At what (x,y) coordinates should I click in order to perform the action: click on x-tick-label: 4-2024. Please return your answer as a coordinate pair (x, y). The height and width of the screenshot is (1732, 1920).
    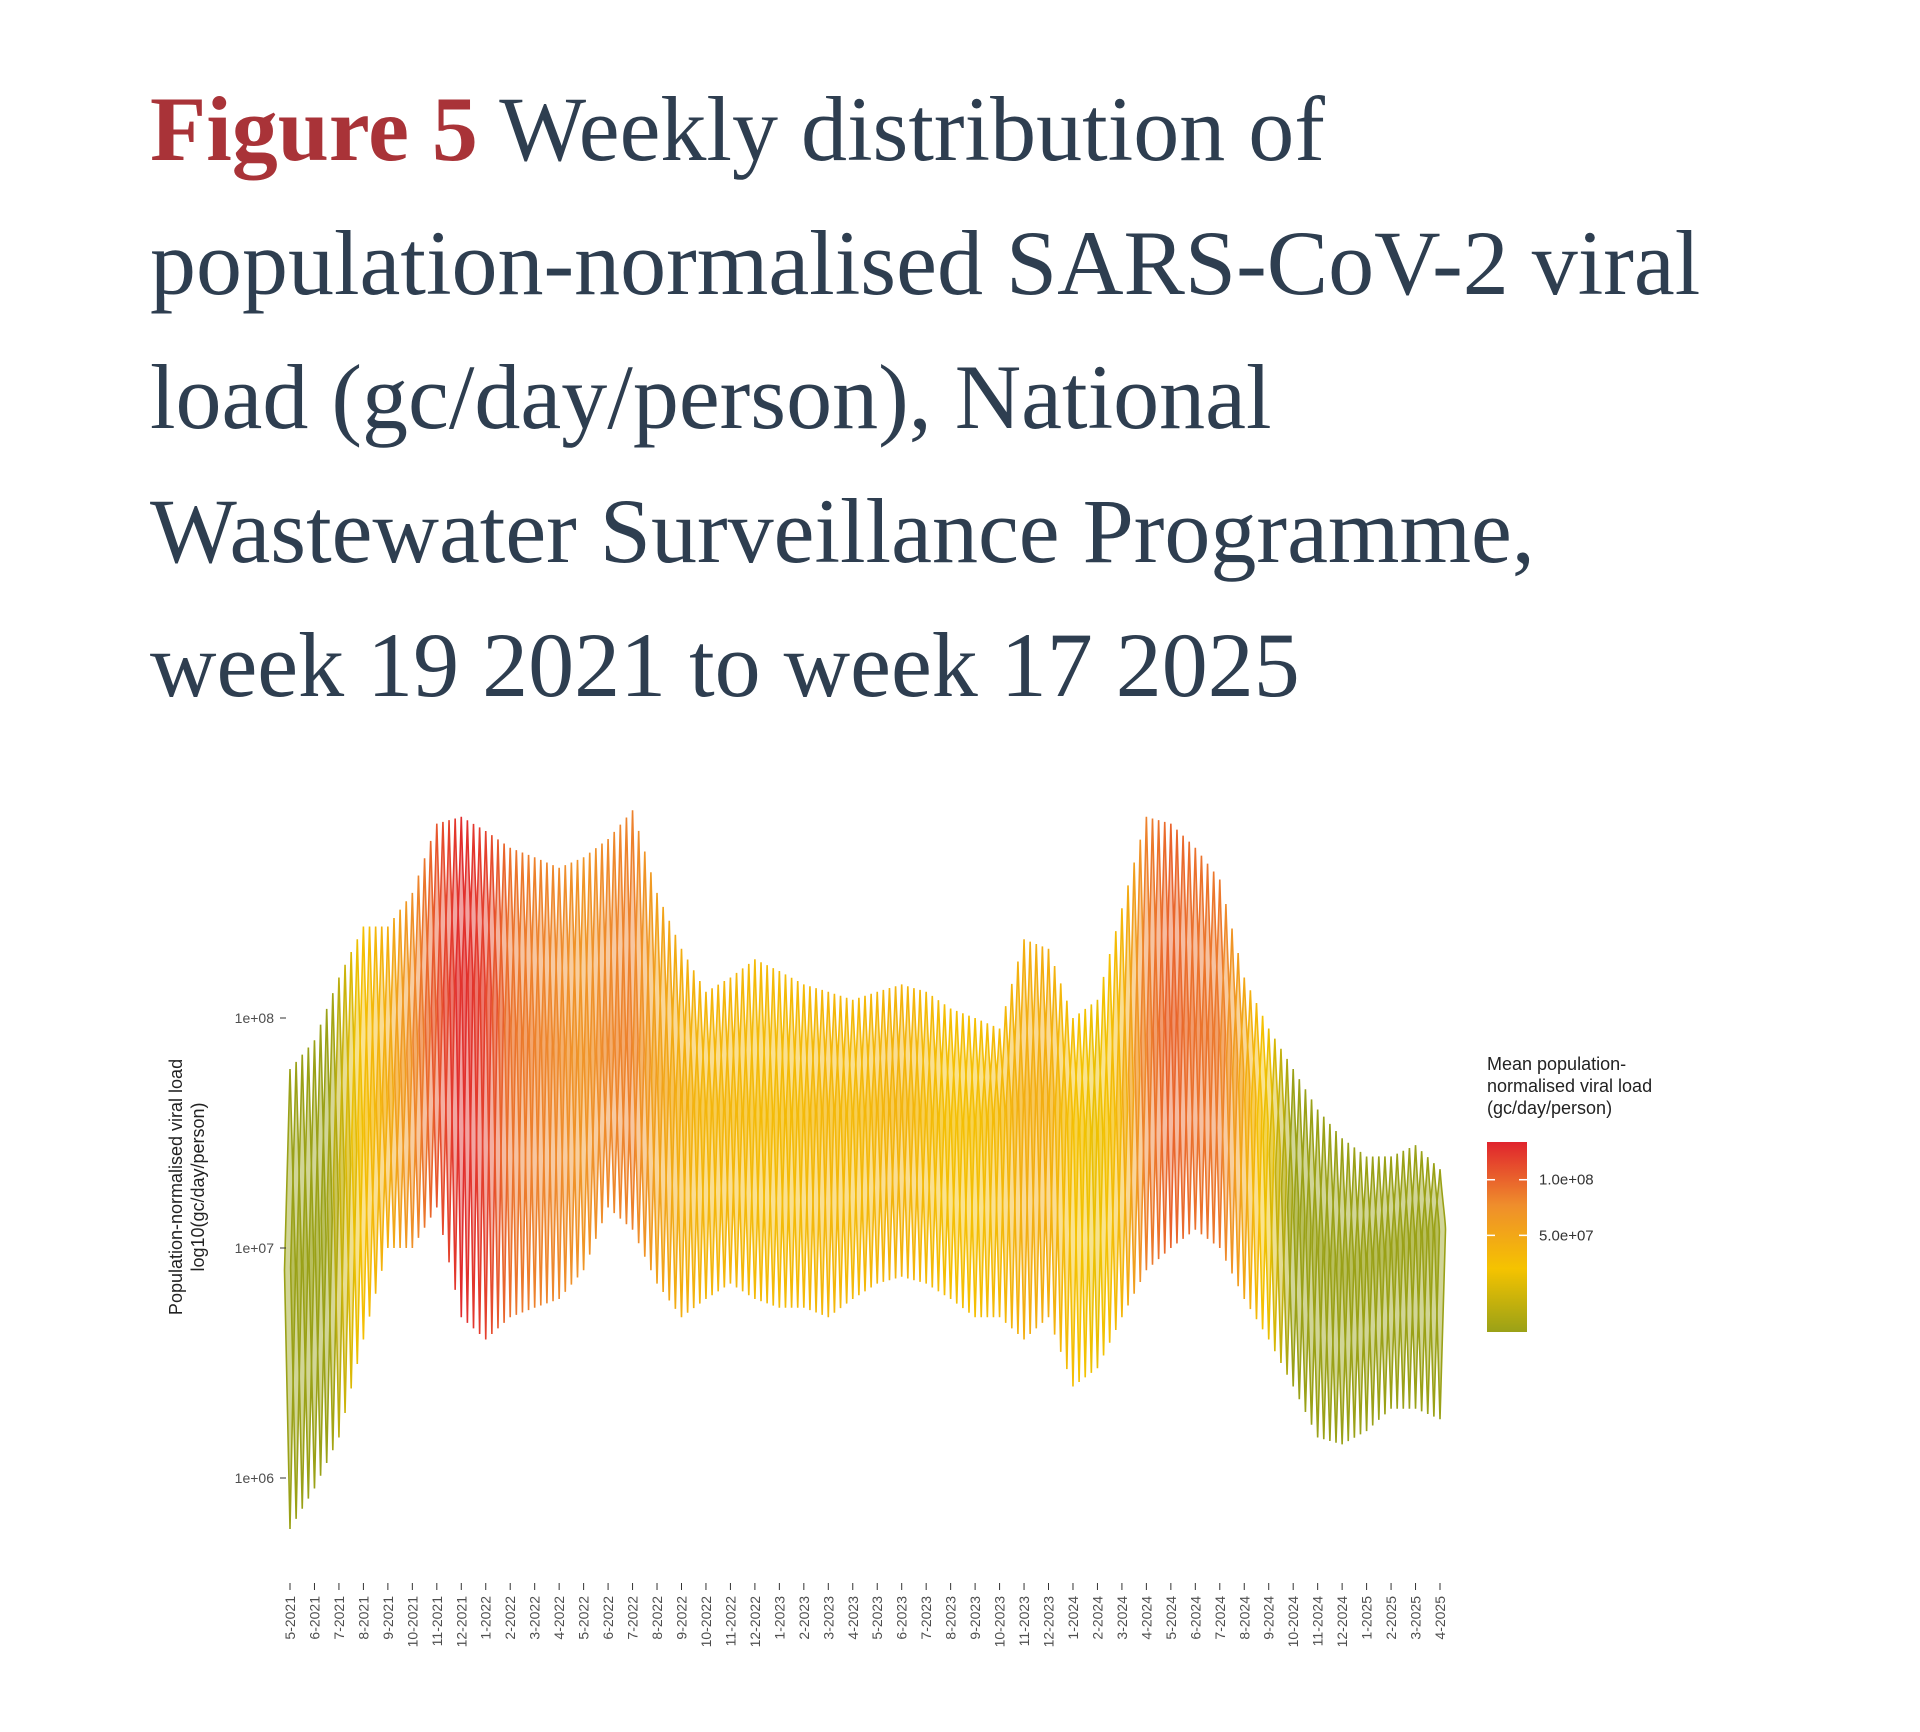
    Looking at the image, I should click on (1146, 1618).